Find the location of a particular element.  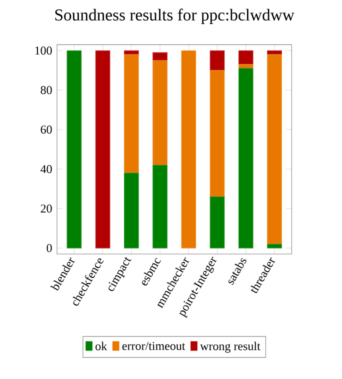

legend-label: wrong result is located at coordinates (230, 347).